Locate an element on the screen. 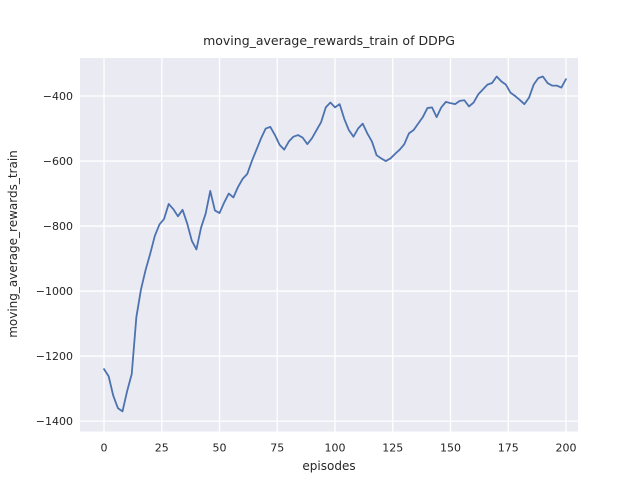 The width and height of the screenshot is (640, 480). x-tick-labels: 0 25 50 75 100 125 150 175 200 is located at coordinates (339, 448).